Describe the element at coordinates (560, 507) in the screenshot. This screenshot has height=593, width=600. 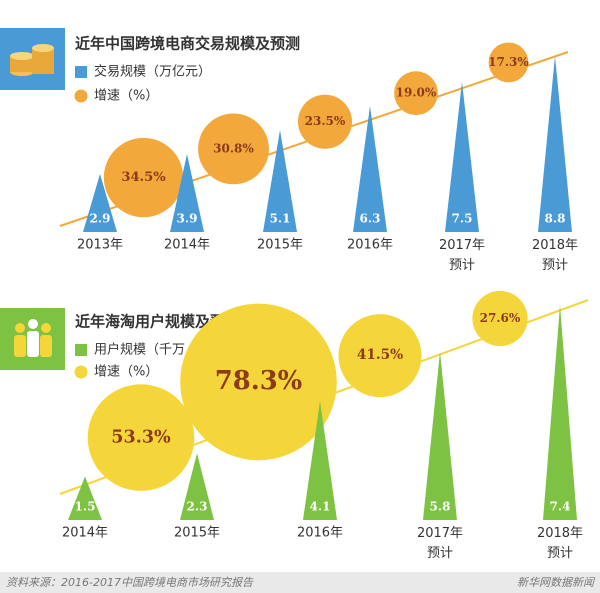
I see `value-label: 7.4` at that location.